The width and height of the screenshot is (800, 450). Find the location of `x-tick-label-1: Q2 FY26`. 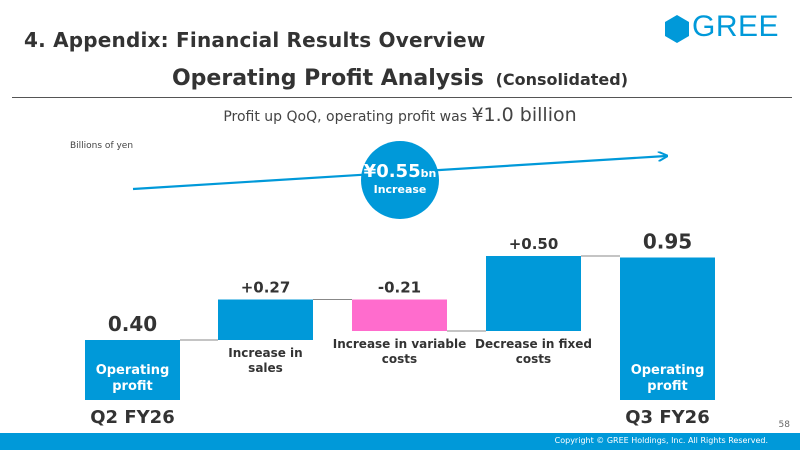

x-tick-label-1: Q2 FY26 is located at coordinates (132, 417).